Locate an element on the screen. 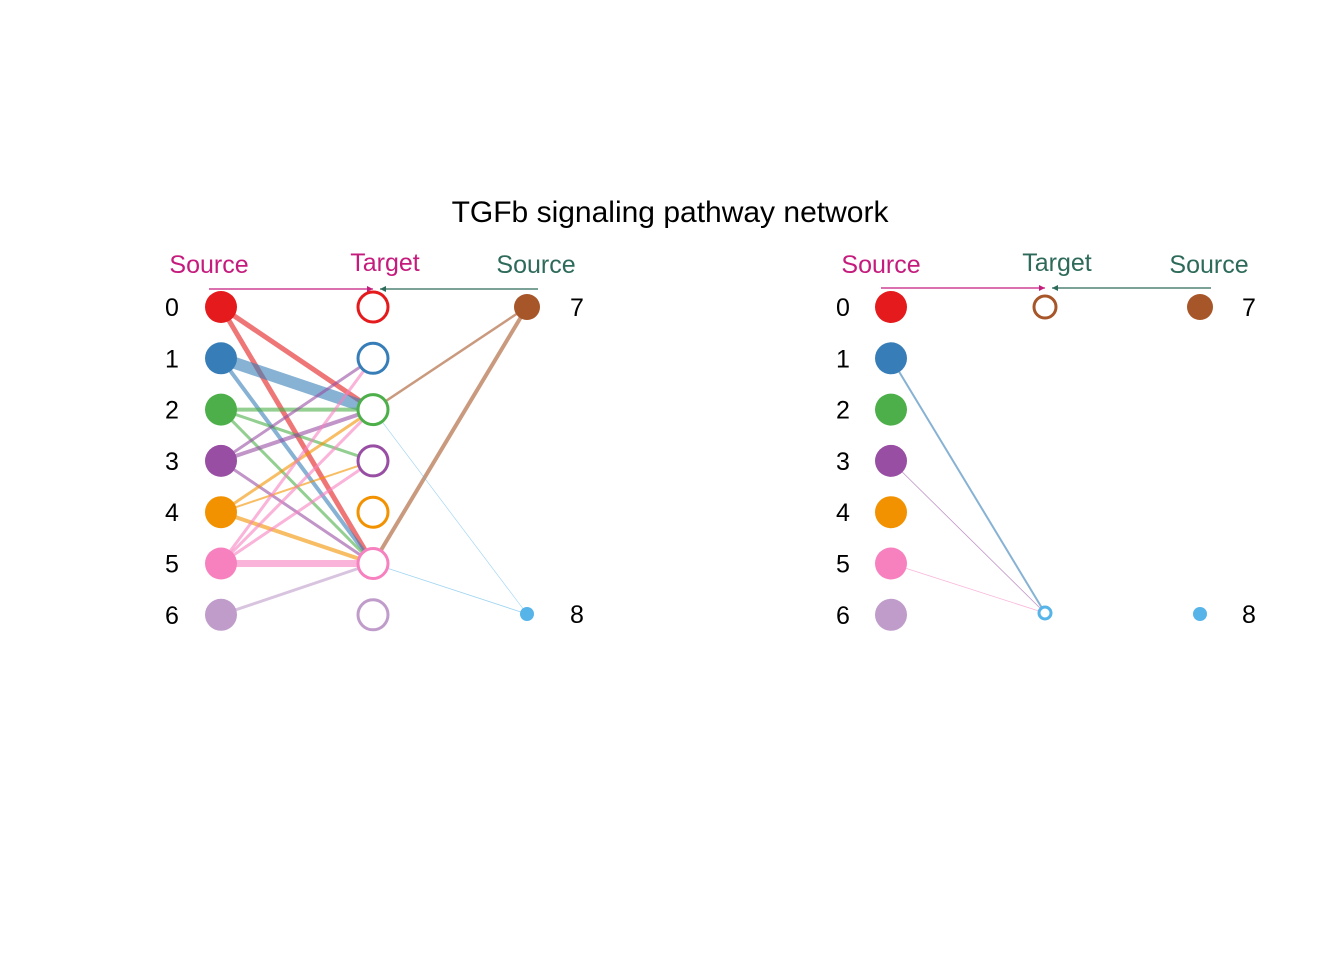  source-right-label-left-8: 8 is located at coordinates (577, 615).